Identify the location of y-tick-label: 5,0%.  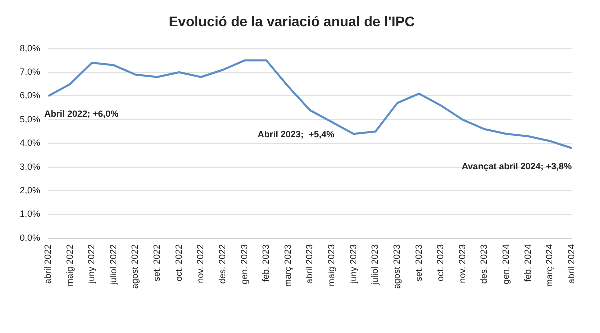
(30, 119).